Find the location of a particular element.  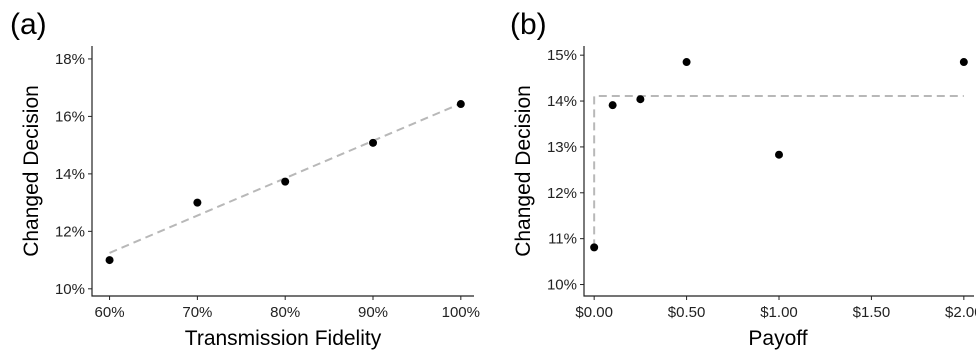

panel-b-x-axis-title: Payoff is located at coordinates (777, 338).